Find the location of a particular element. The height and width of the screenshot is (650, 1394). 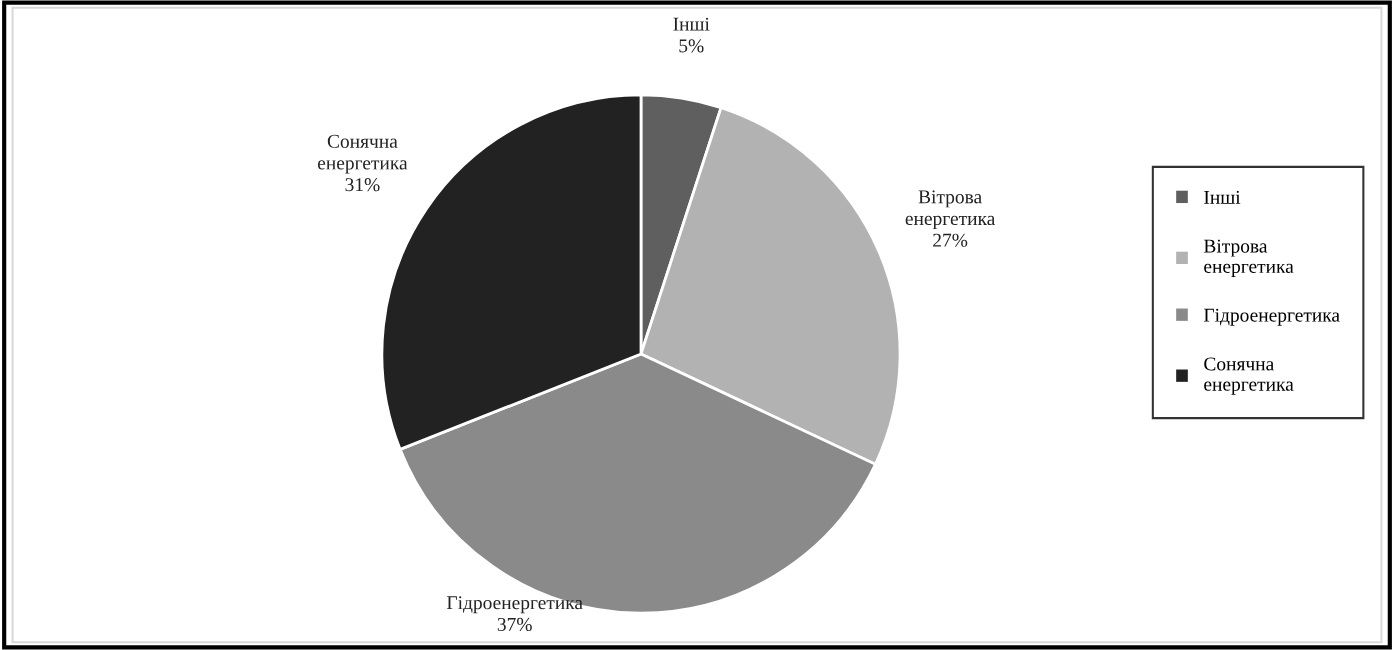

slice-label: Інші is located at coordinates (691, 24).